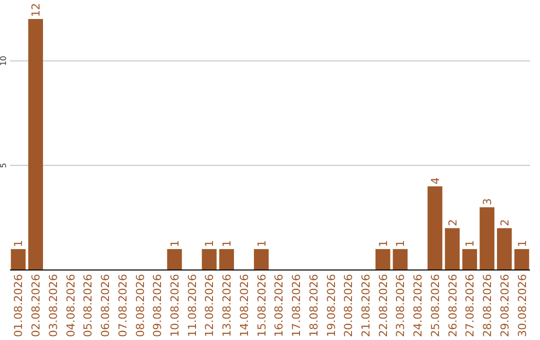  Describe the element at coordinates (88, 305) in the screenshot. I see `x-tick-label: 05.08.2026` at that location.